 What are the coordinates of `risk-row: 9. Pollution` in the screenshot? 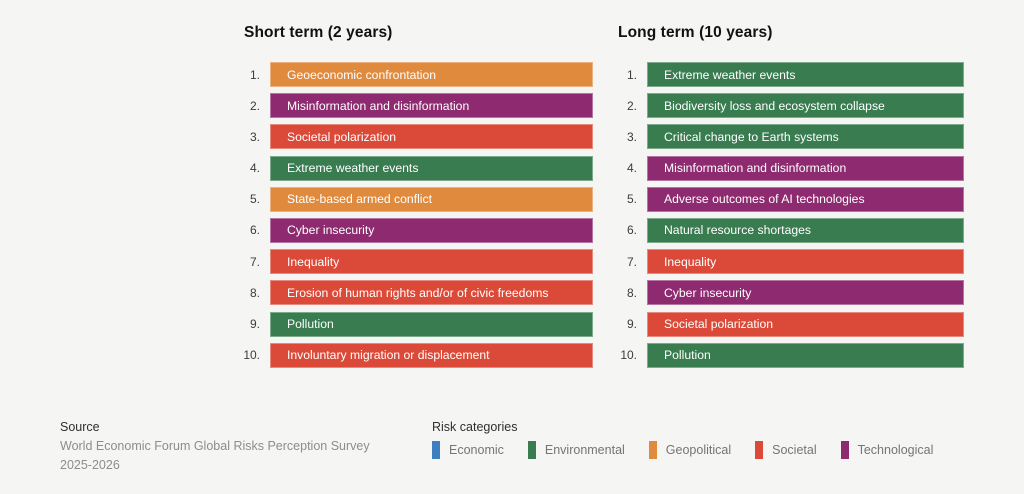 It's located at (411, 324).